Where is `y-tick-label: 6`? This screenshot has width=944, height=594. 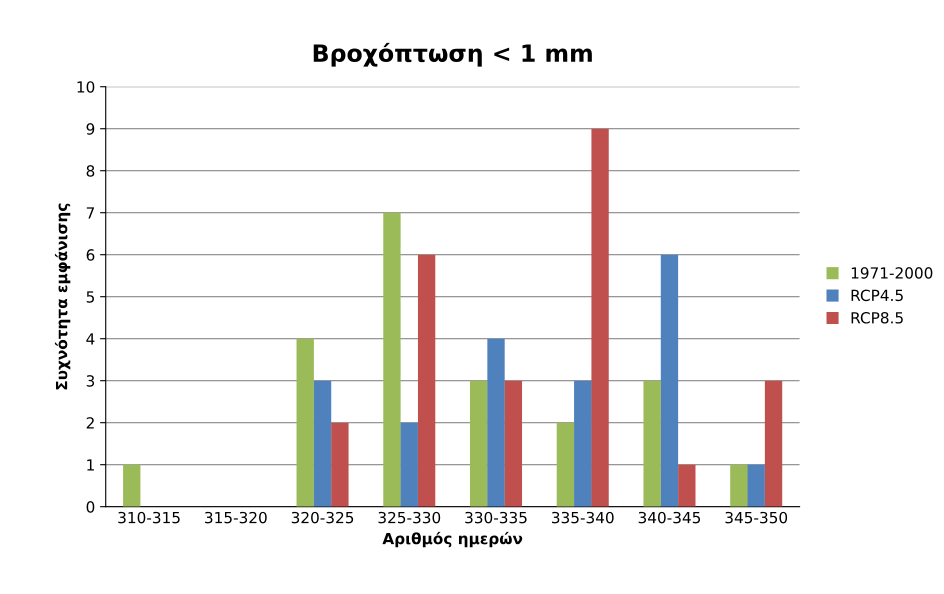
y-tick-label: 6 is located at coordinates (90, 255).